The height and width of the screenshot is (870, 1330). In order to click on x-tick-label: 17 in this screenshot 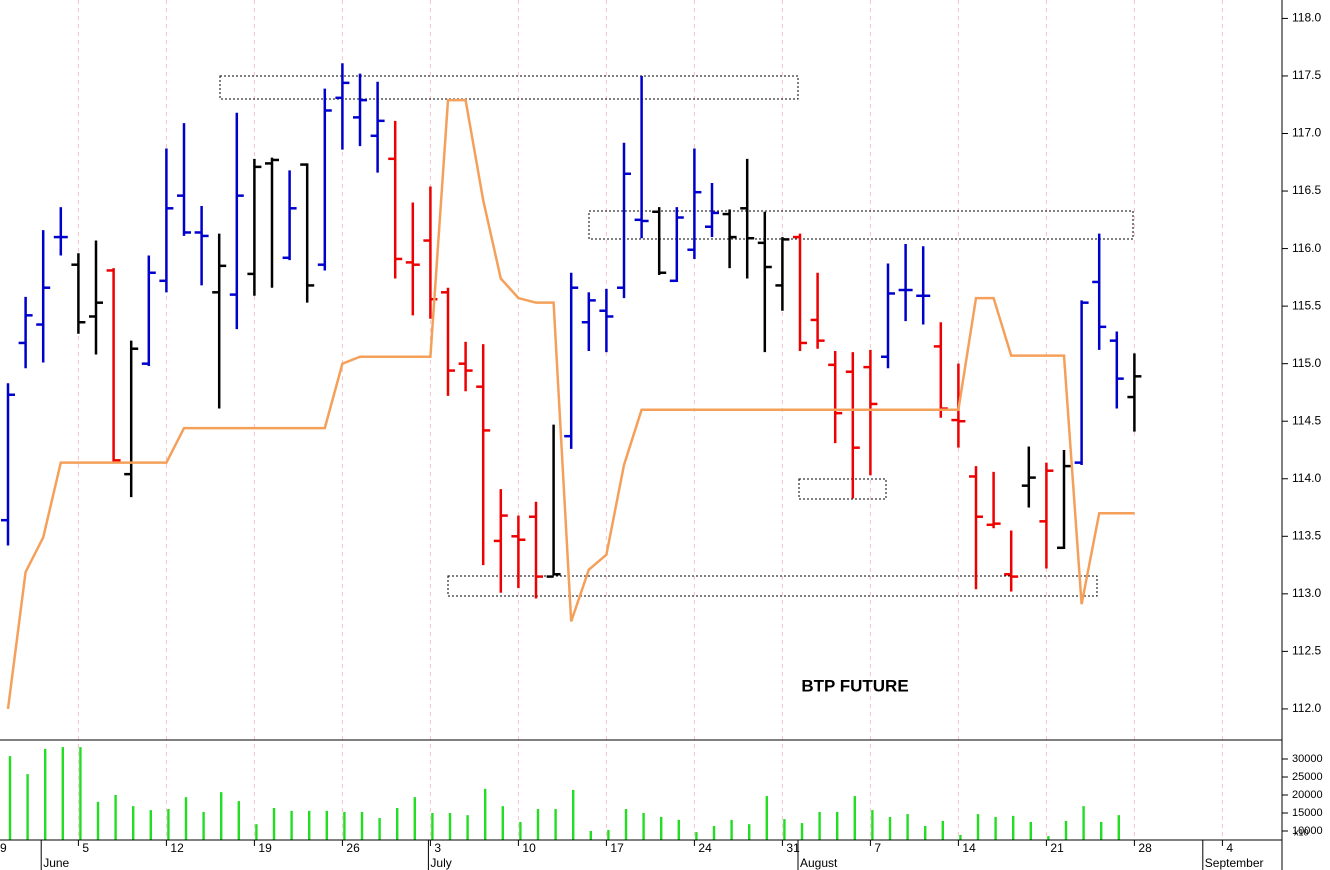, I will do `click(617, 848)`.